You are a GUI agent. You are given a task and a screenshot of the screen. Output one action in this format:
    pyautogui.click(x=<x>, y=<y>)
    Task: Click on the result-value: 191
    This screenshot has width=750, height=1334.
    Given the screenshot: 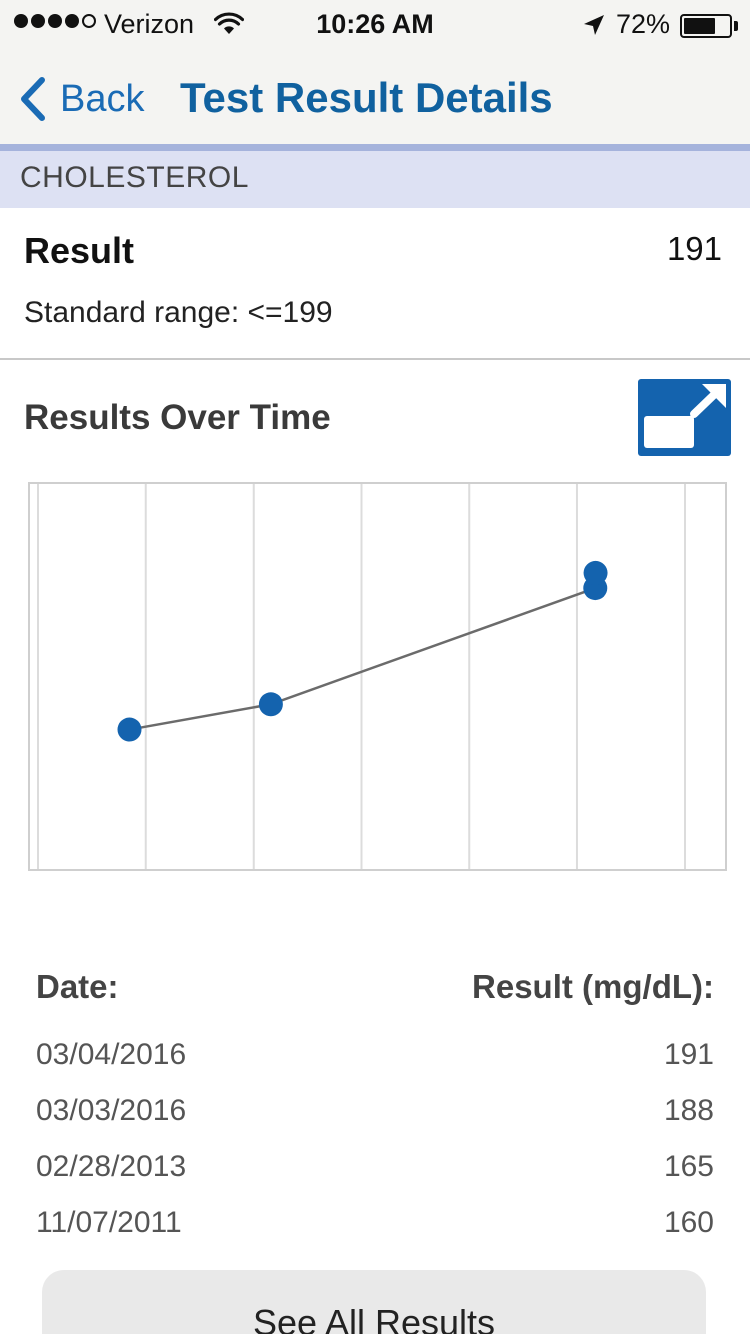 What is the action you would take?
    pyautogui.click(x=694, y=248)
    